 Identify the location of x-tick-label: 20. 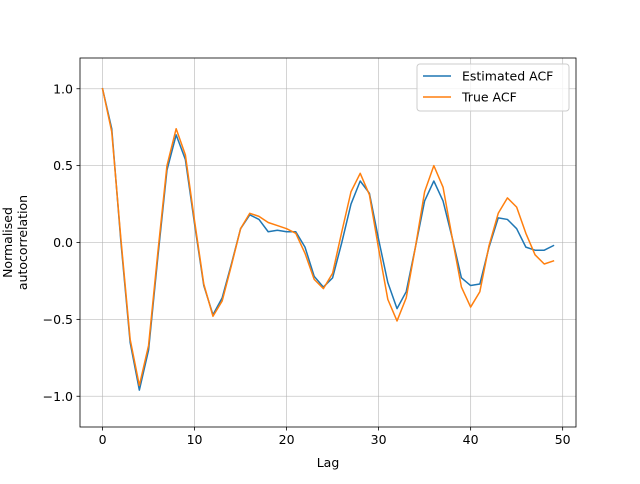
(287, 439).